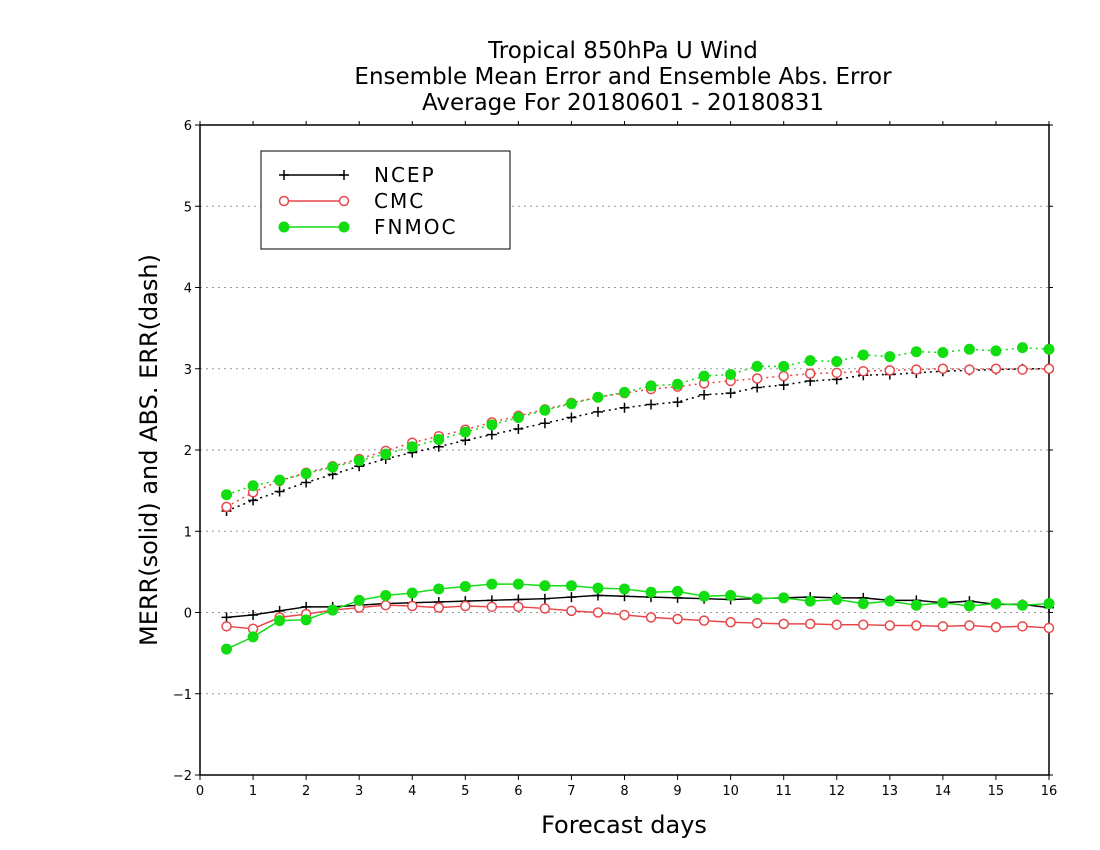 Image resolution: width=1100 pixels, height=850 pixels. Describe the element at coordinates (253, 791) in the screenshot. I see `x-tick-label: 1` at that location.